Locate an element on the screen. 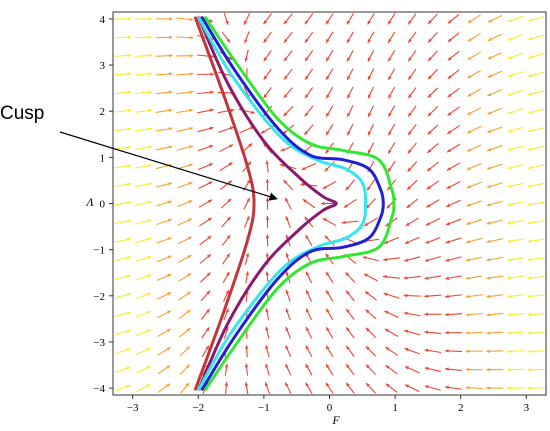  x-tick-label: −2 is located at coordinates (198, 408).